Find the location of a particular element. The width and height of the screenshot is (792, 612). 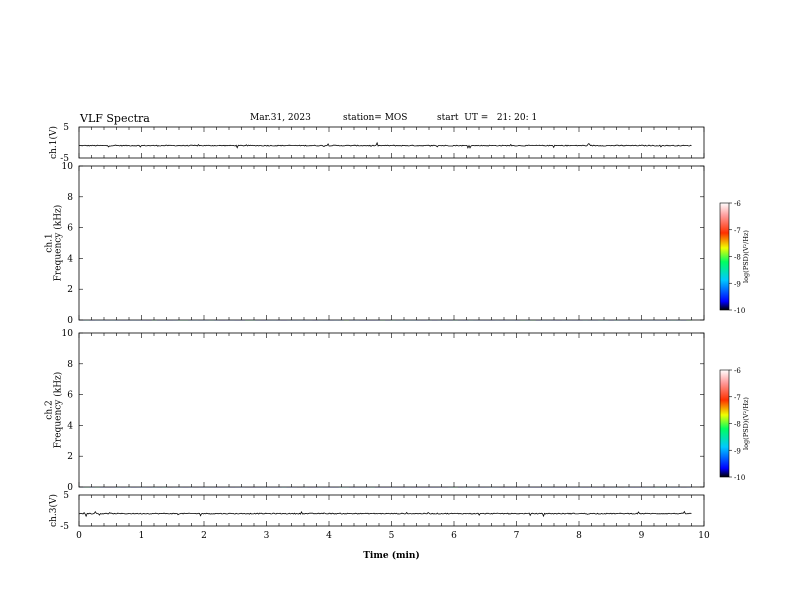

x-tick-label: 3 is located at coordinates (267, 536).